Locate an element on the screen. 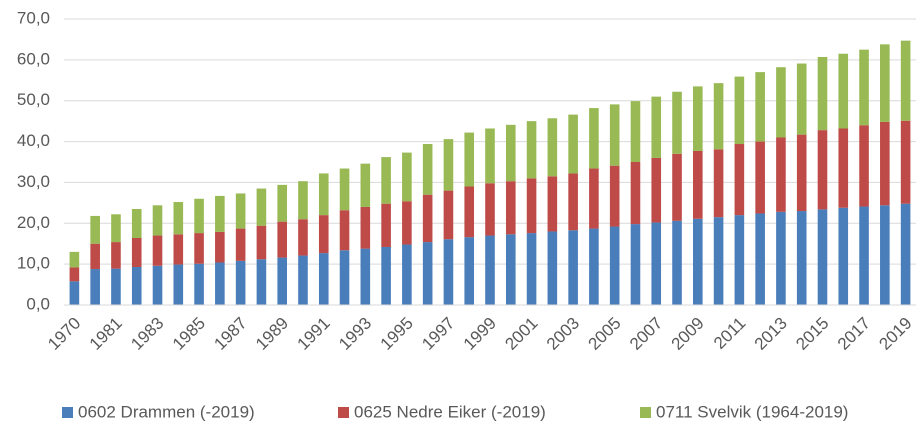 The width and height of the screenshot is (916, 438). x-tick-label: 1989 is located at coordinates (272, 334).